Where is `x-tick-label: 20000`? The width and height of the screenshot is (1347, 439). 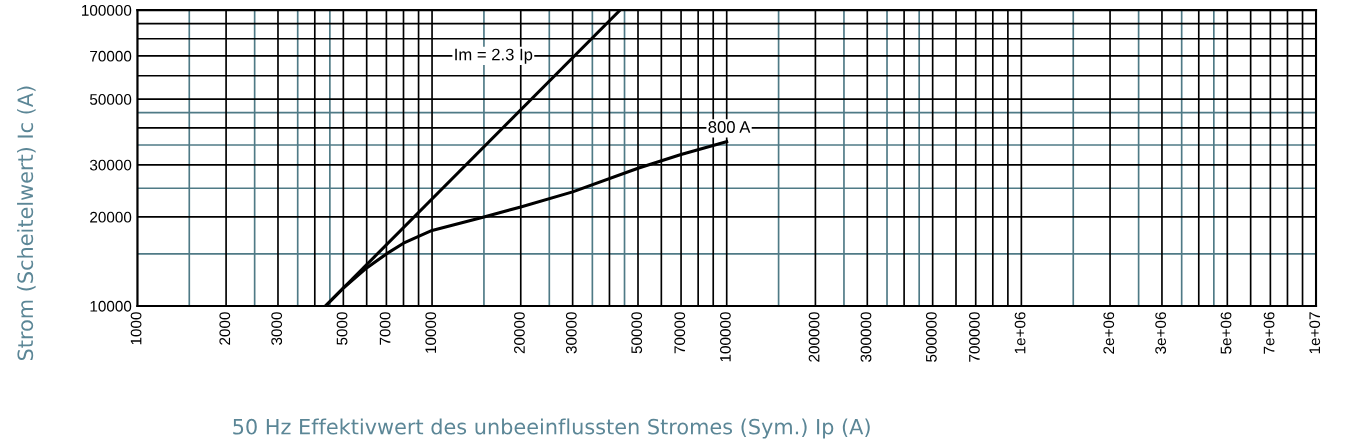
x-tick-label: 20000 is located at coordinates (519, 333).